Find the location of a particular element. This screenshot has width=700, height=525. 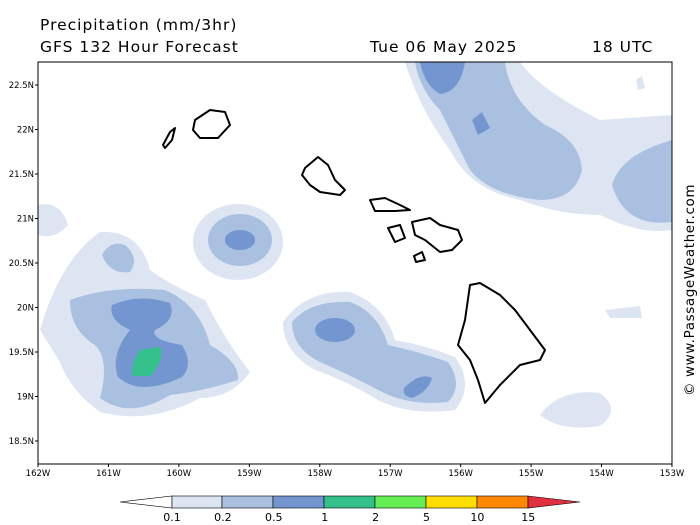

subtitle: GFS 132 Hour Forecast is located at coordinates (139, 47).